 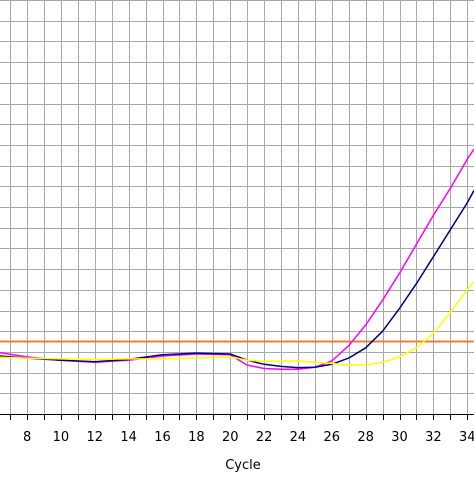 I want to click on x-tick-label: 28, so click(x=365, y=437).